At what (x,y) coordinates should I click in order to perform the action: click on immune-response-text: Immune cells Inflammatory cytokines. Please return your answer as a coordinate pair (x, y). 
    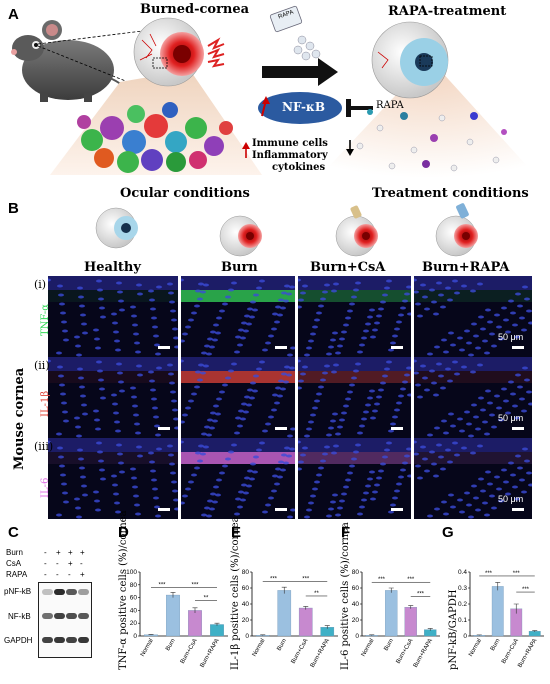
    Looking at the image, I should click on (290, 155).